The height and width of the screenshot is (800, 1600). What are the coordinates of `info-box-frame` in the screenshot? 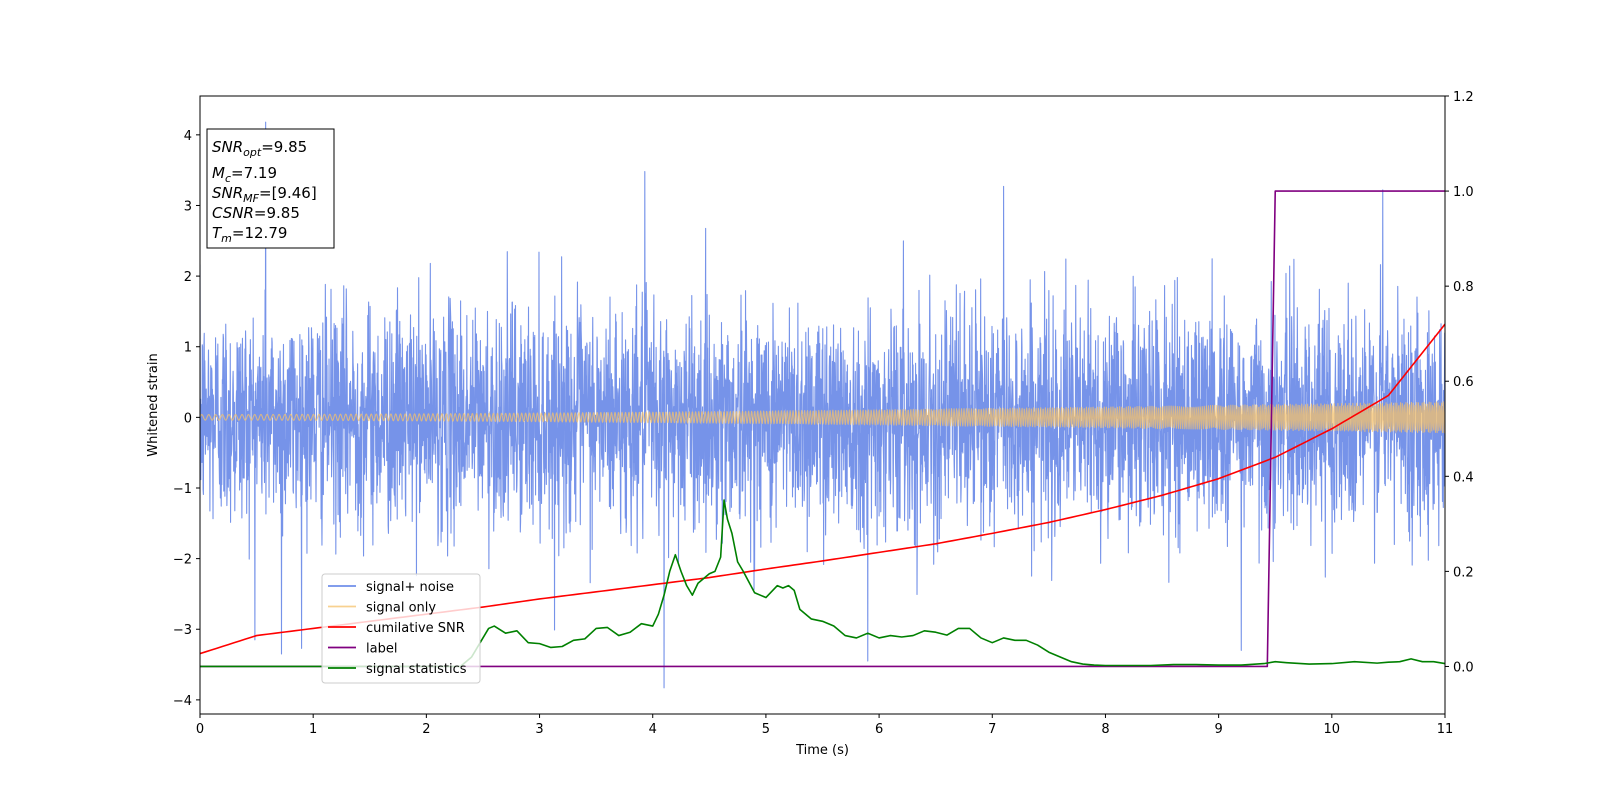 It's located at (270, 188).